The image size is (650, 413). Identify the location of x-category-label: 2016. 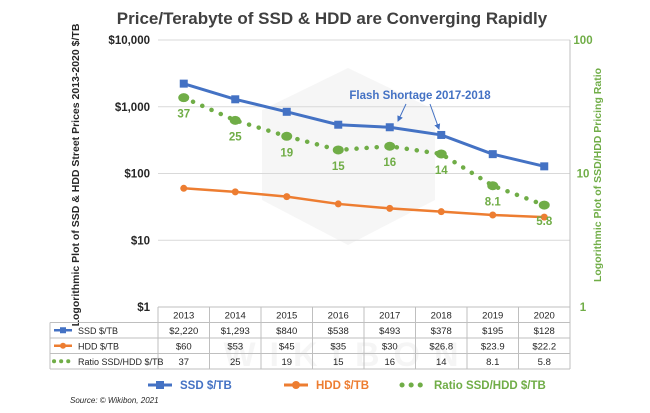
(338, 316).